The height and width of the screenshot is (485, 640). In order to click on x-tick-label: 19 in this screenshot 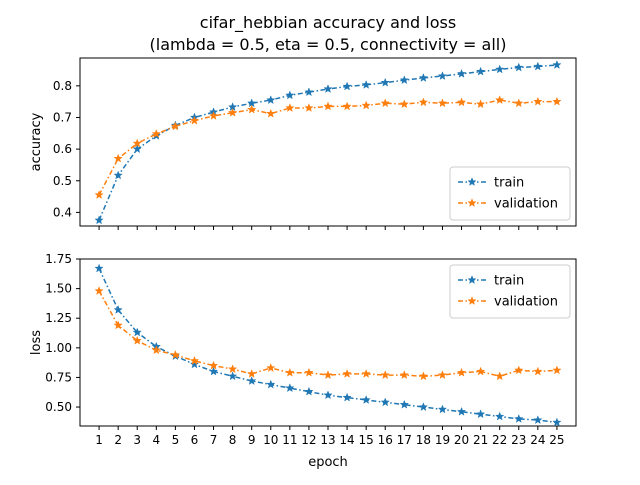, I will do `click(442, 440)`.